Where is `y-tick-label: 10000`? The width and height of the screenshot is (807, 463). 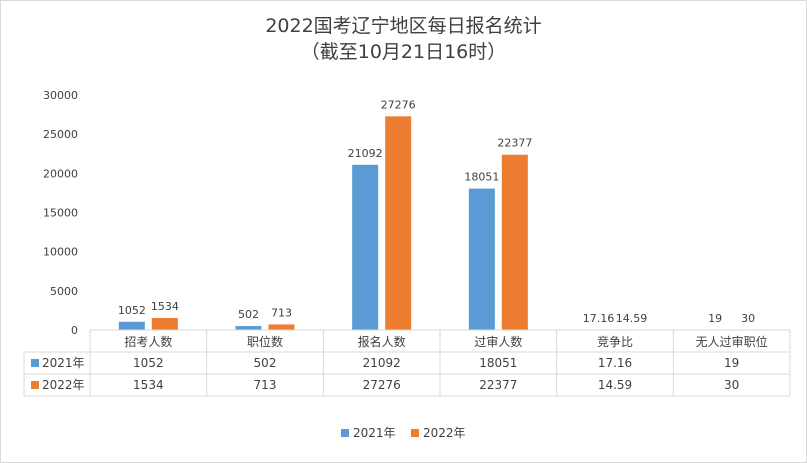
y-tick-label: 10000 is located at coordinates (60, 252).